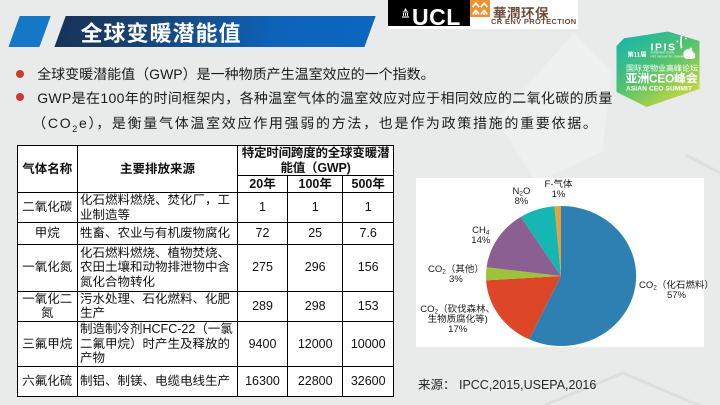 This screenshot has width=720, height=405. Describe the element at coordinates (662, 78) in the screenshot. I see `svg-text: 亚洲CEO峰会` at that location.